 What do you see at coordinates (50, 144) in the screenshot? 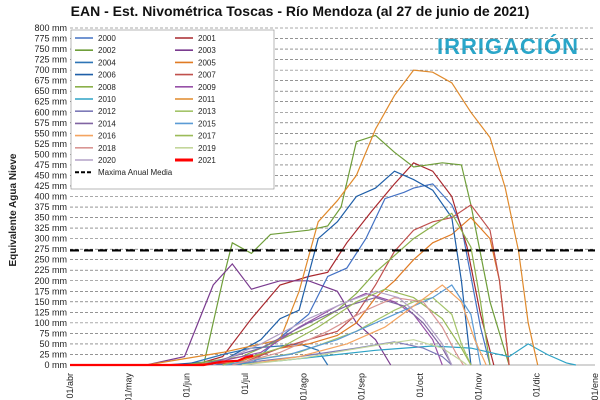
I see `y-tick-label: 525 mm` at bounding box center [50, 144].